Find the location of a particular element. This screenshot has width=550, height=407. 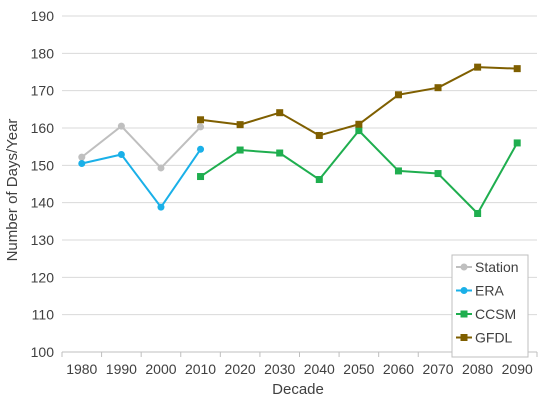

series-station is located at coordinates (141, 147).